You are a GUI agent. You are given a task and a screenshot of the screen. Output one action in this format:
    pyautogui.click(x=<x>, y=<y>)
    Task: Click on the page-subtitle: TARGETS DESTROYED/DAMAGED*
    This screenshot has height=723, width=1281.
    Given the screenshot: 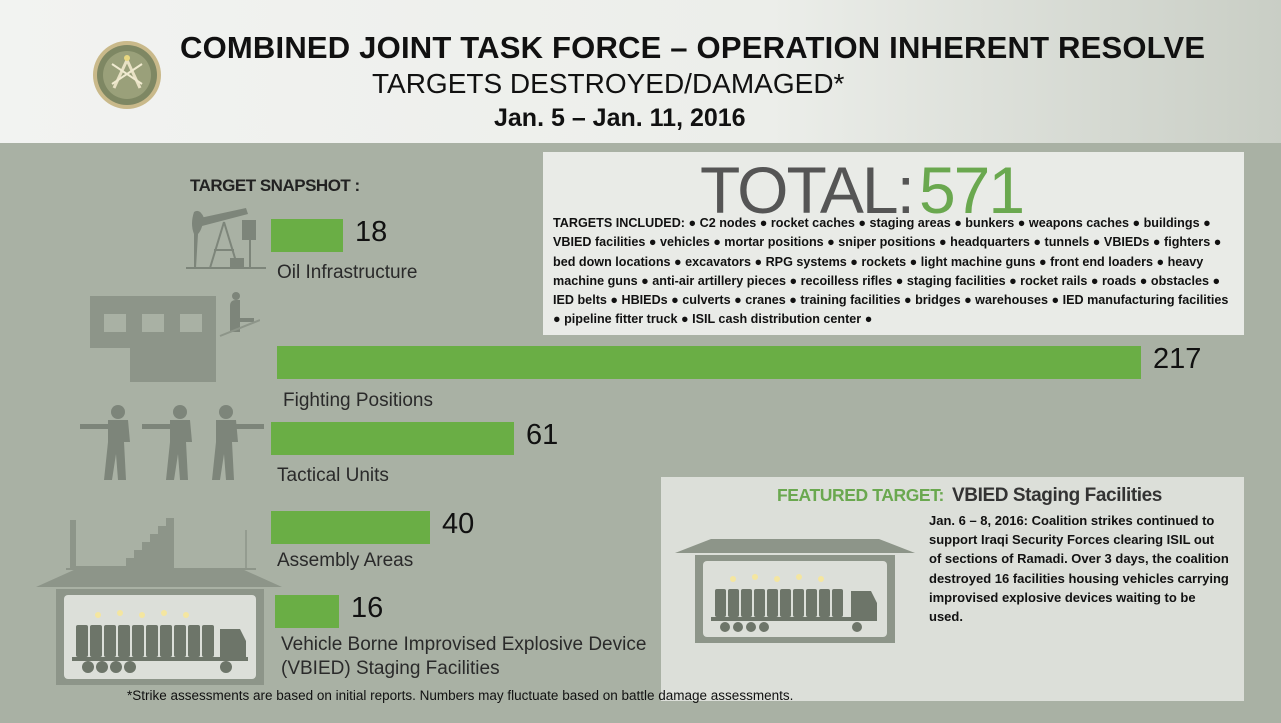 What is the action you would take?
    pyautogui.click(x=608, y=83)
    